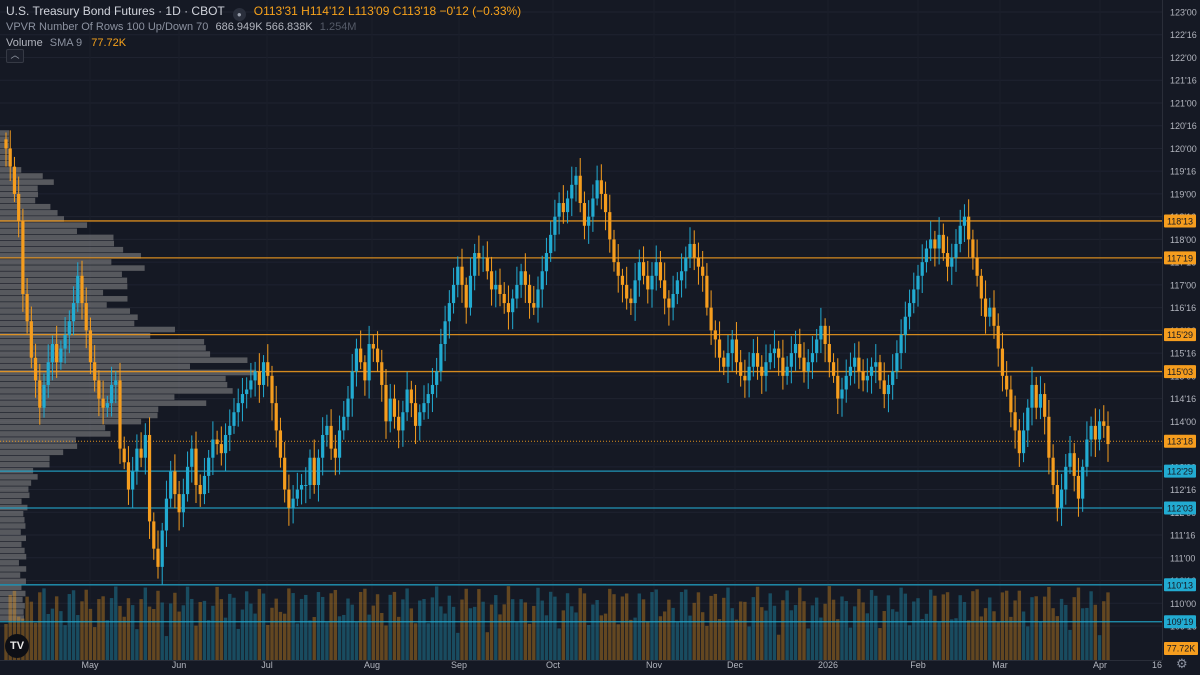 The image size is (1200, 675). I want to click on price-level-tag, so click(1180, 441).